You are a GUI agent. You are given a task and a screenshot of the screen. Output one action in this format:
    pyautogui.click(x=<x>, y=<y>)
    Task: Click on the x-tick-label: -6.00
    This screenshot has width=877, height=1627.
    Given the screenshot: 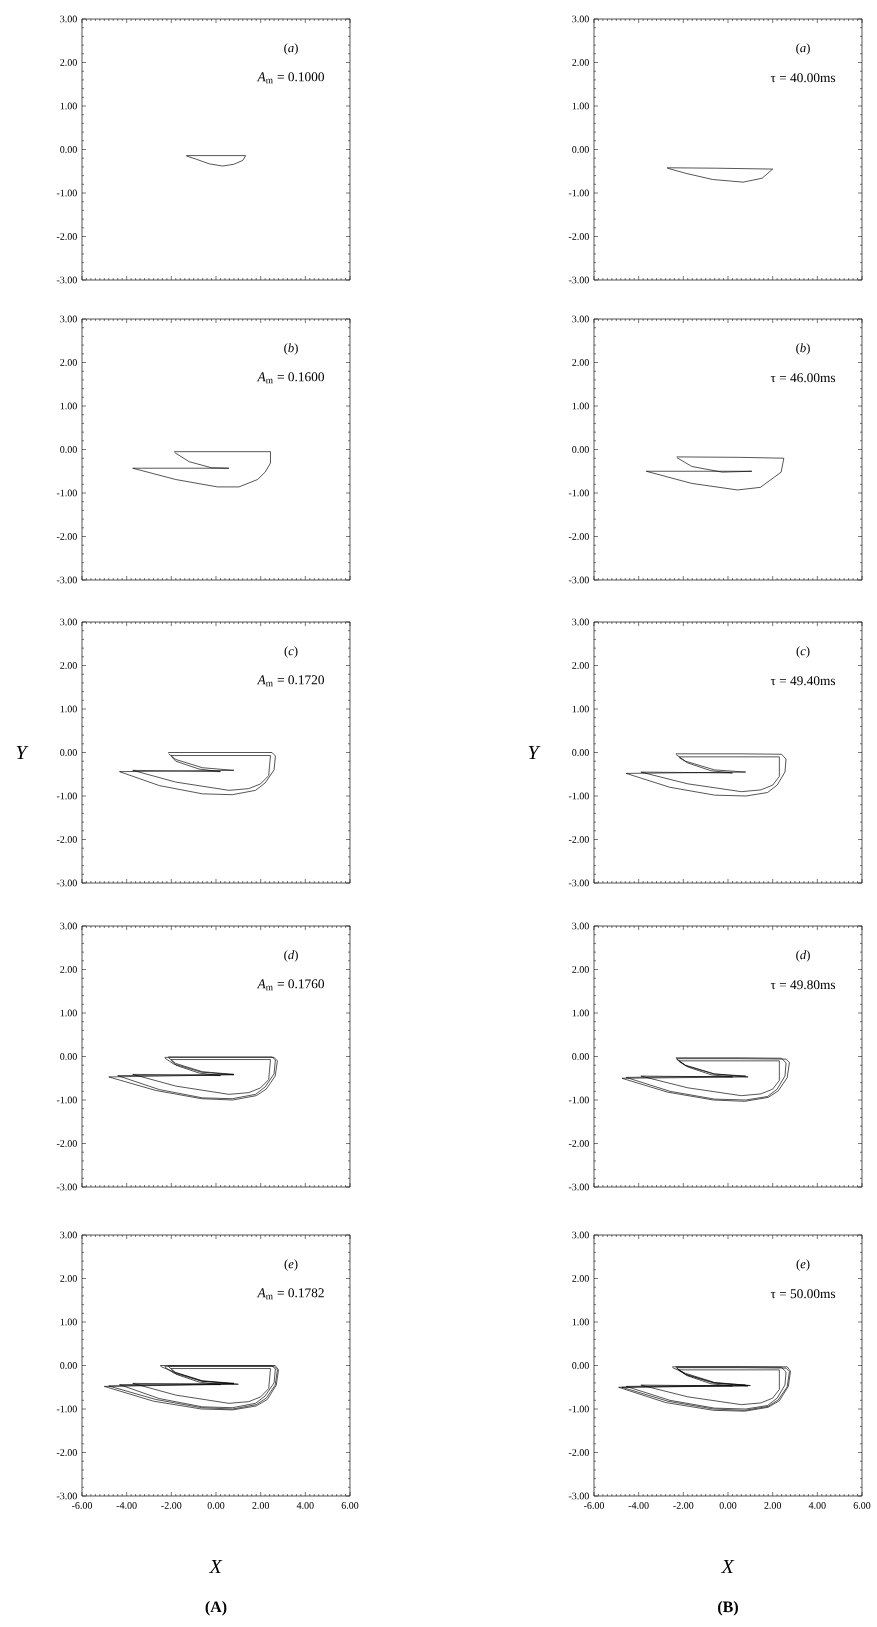 What is the action you would take?
    pyautogui.click(x=594, y=1505)
    